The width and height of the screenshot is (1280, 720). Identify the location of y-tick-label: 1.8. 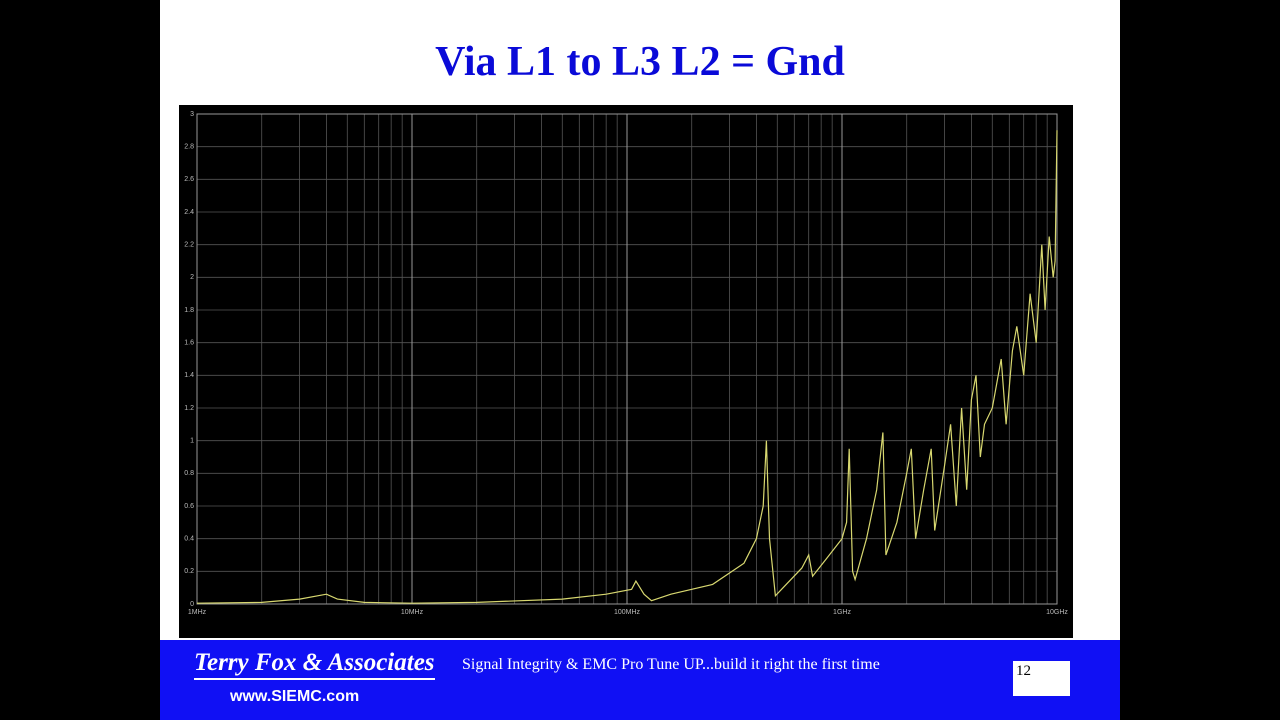
(189, 310).